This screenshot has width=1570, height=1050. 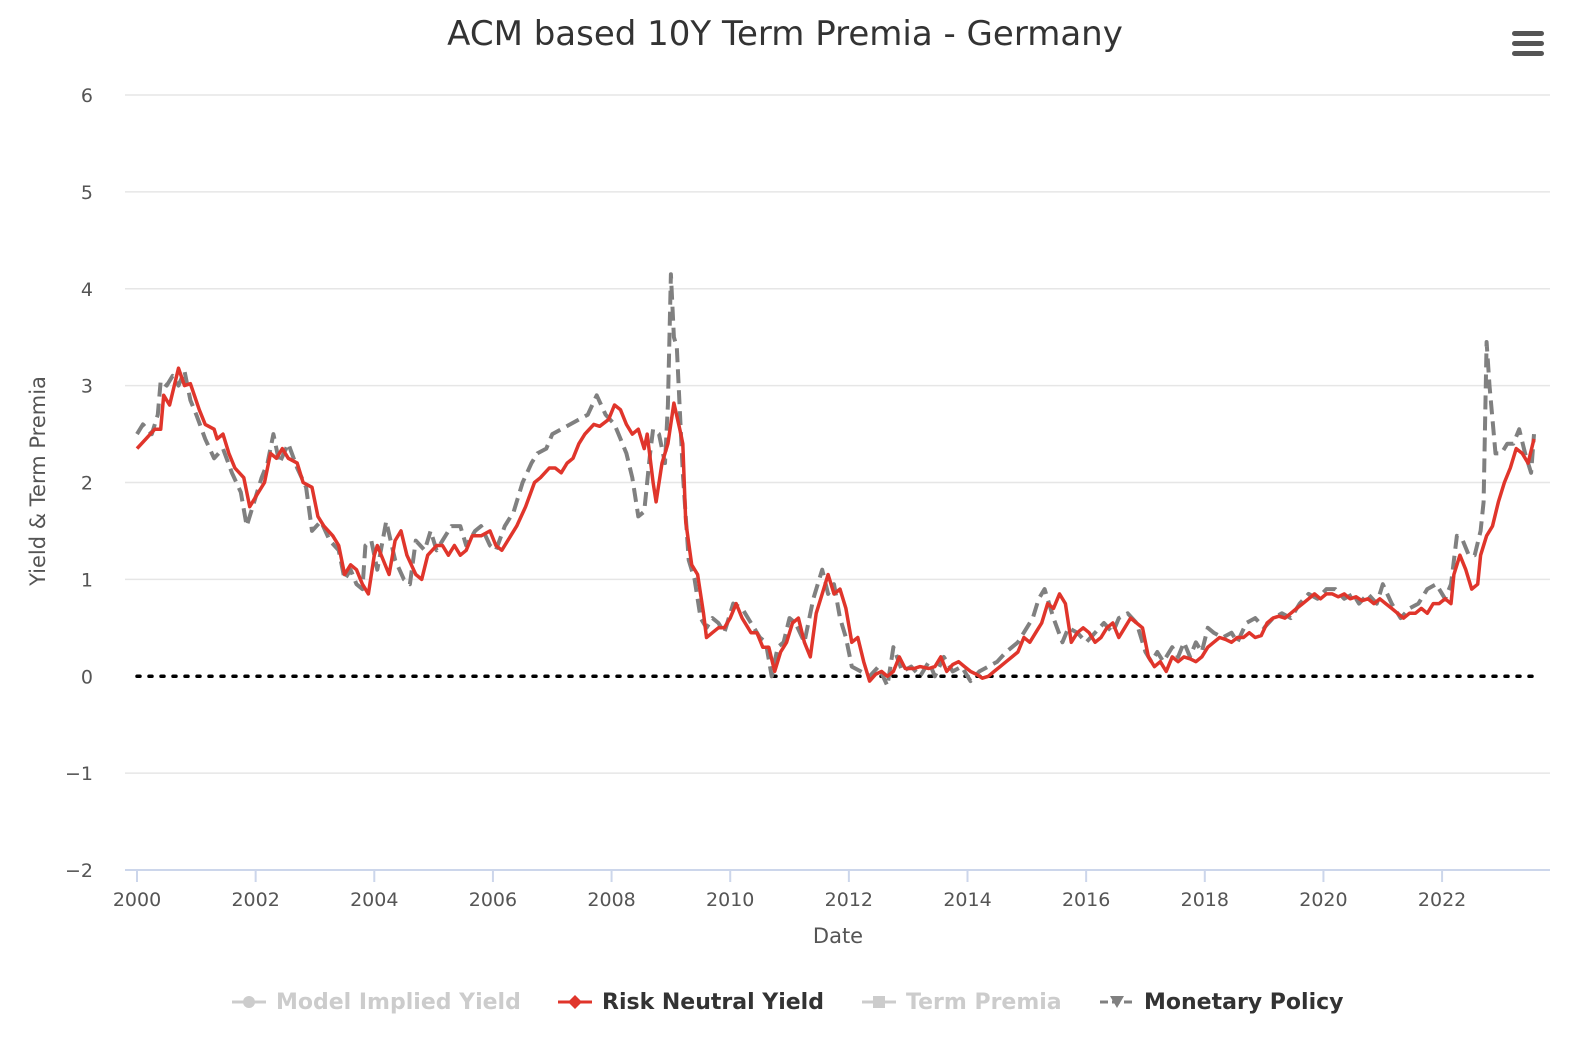 I want to click on x-tick-label: 2008, so click(x=611, y=900).